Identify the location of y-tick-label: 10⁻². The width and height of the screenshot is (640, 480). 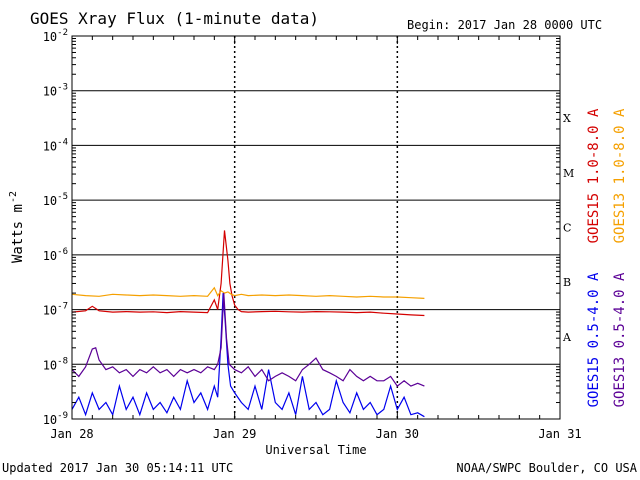
(55, 36).